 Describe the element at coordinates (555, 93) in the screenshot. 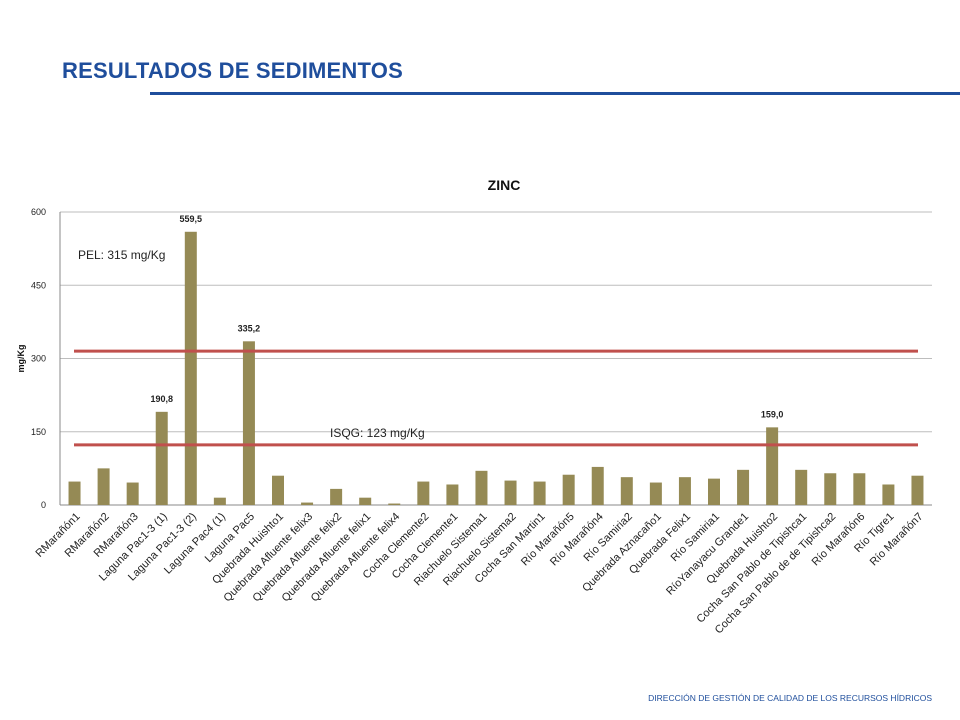

I see `title-underline` at that location.